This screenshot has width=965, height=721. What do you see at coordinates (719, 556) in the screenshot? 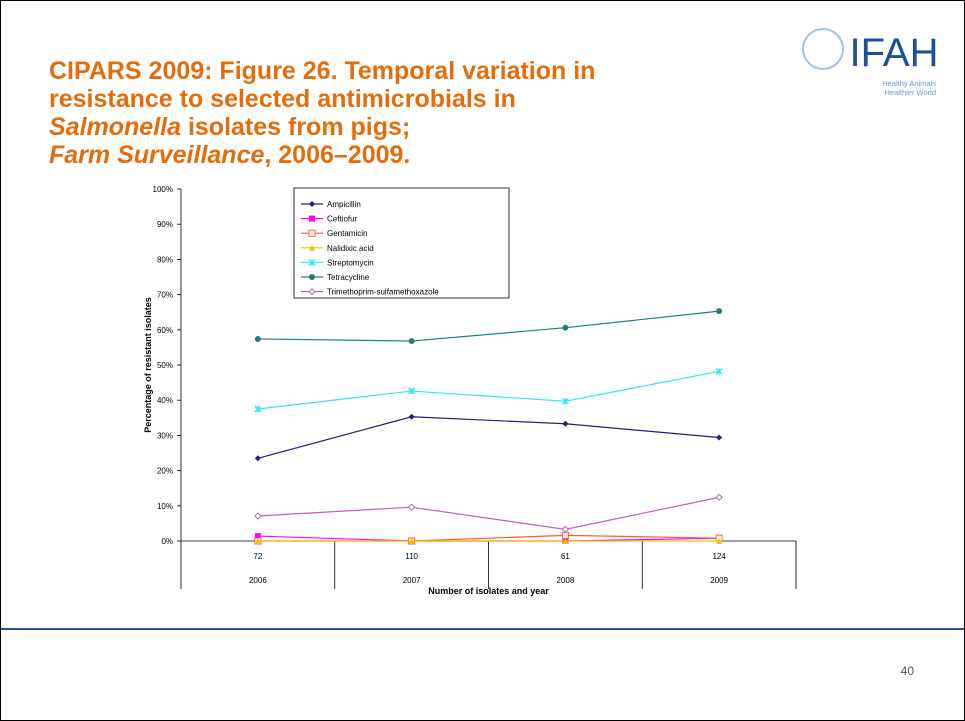
I see `x-tick-label: 124` at bounding box center [719, 556].